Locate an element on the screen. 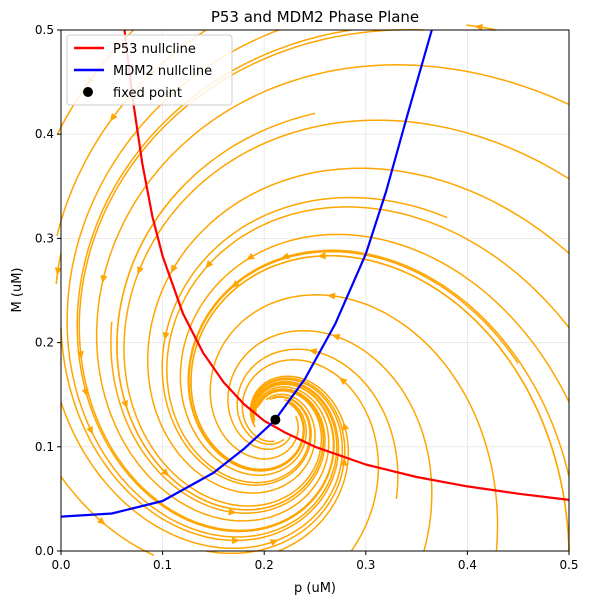  legend: P53 nullcline MDM2 nullcline fixed point is located at coordinates (149, 70).